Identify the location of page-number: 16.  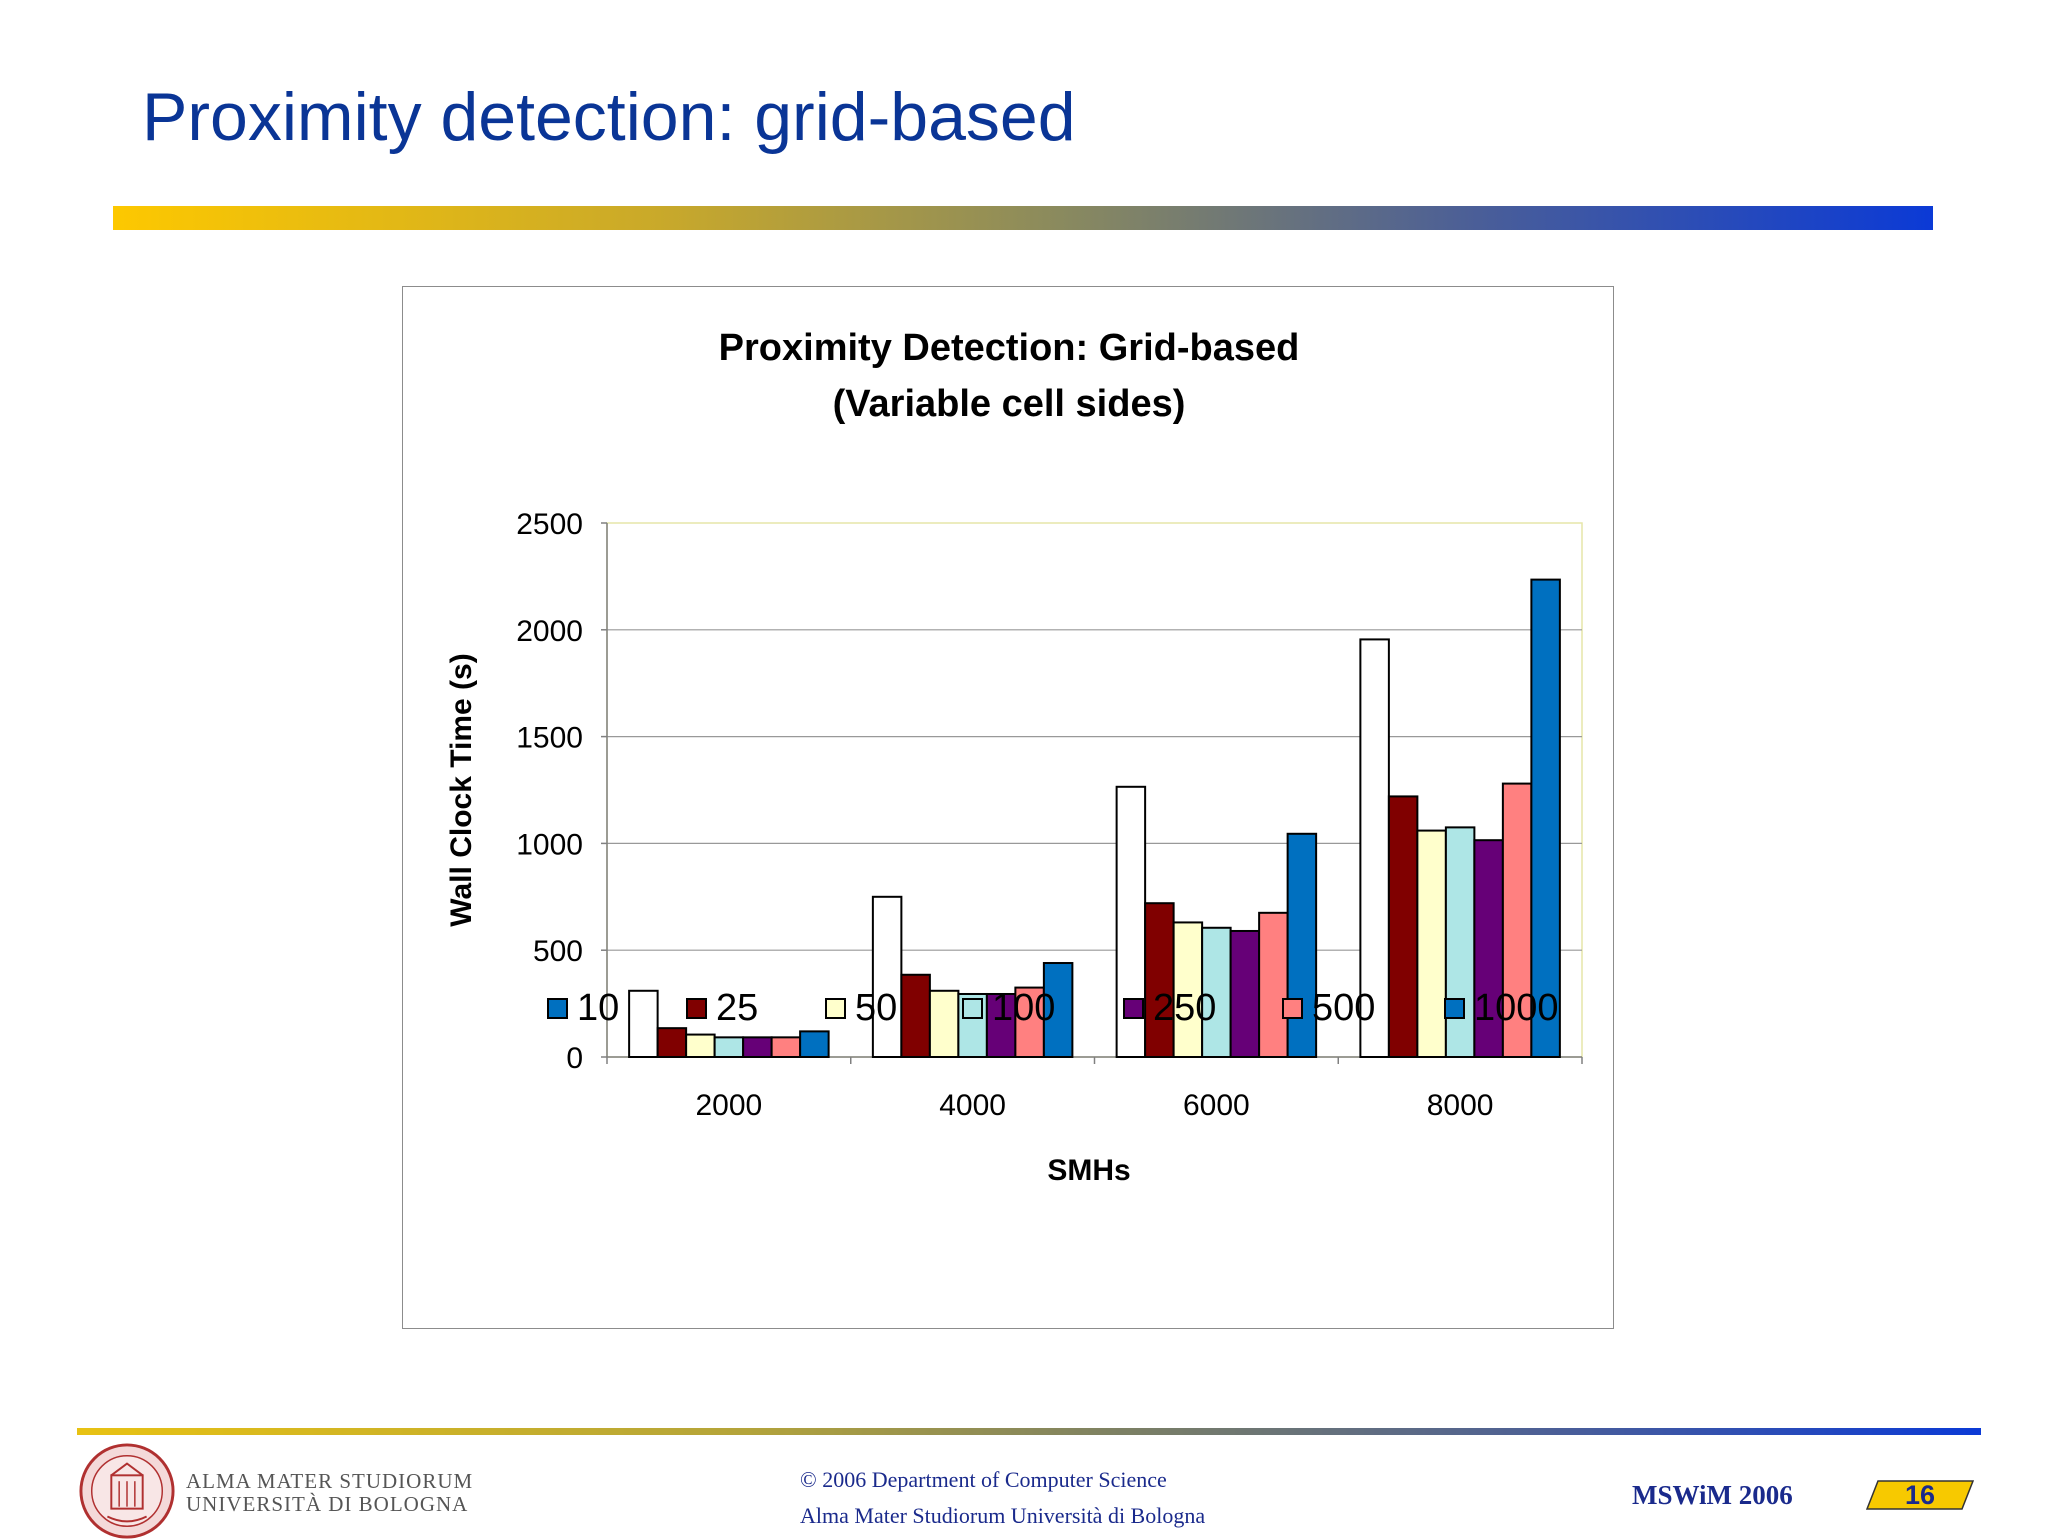
(1920, 1495).